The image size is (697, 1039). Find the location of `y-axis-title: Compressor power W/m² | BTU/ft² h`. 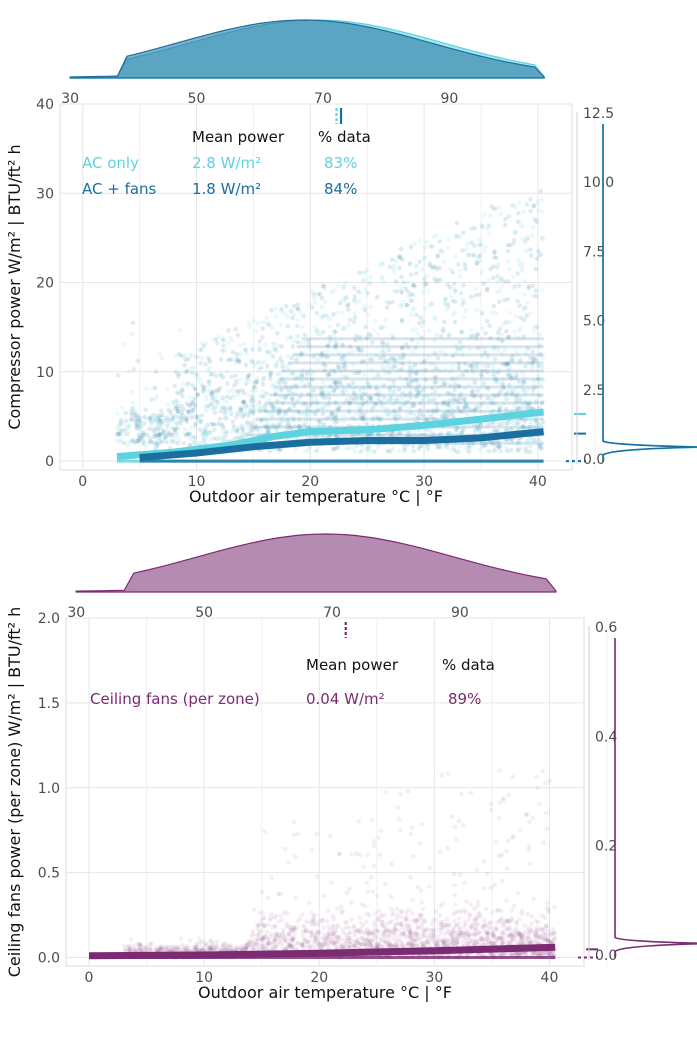

y-axis-title: Compressor power W/m² | BTU/ft² h is located at coordinates (14, 286).